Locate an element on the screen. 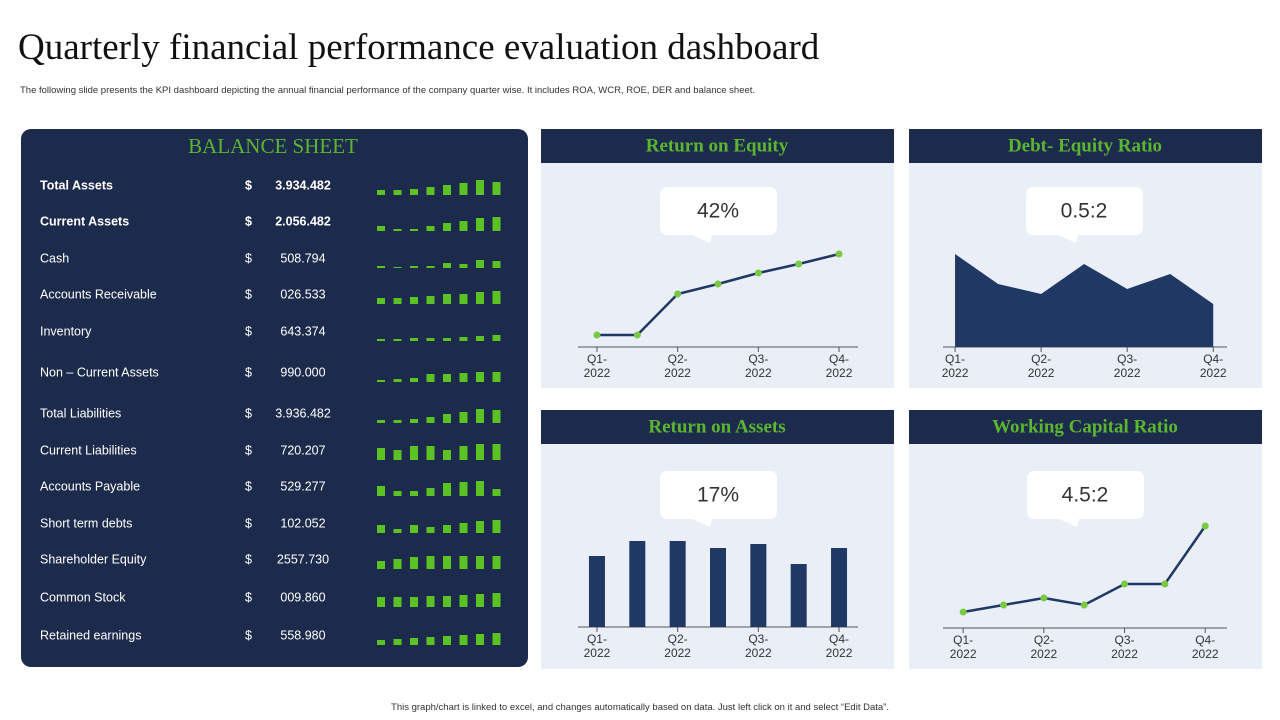 The image size is (1280, 720). panel-title: Debt- Equity Ratio is located at coordinates (1085, 145).